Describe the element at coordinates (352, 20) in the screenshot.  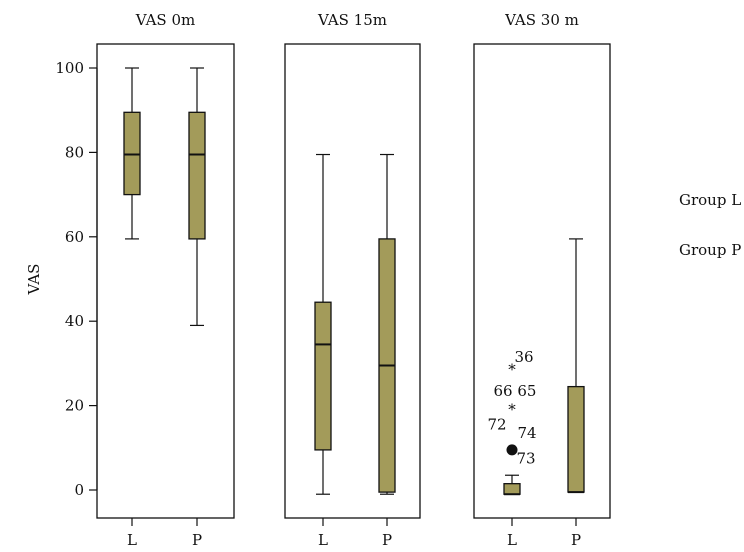
I see `panel-title-1: VAS 15m` at that location.